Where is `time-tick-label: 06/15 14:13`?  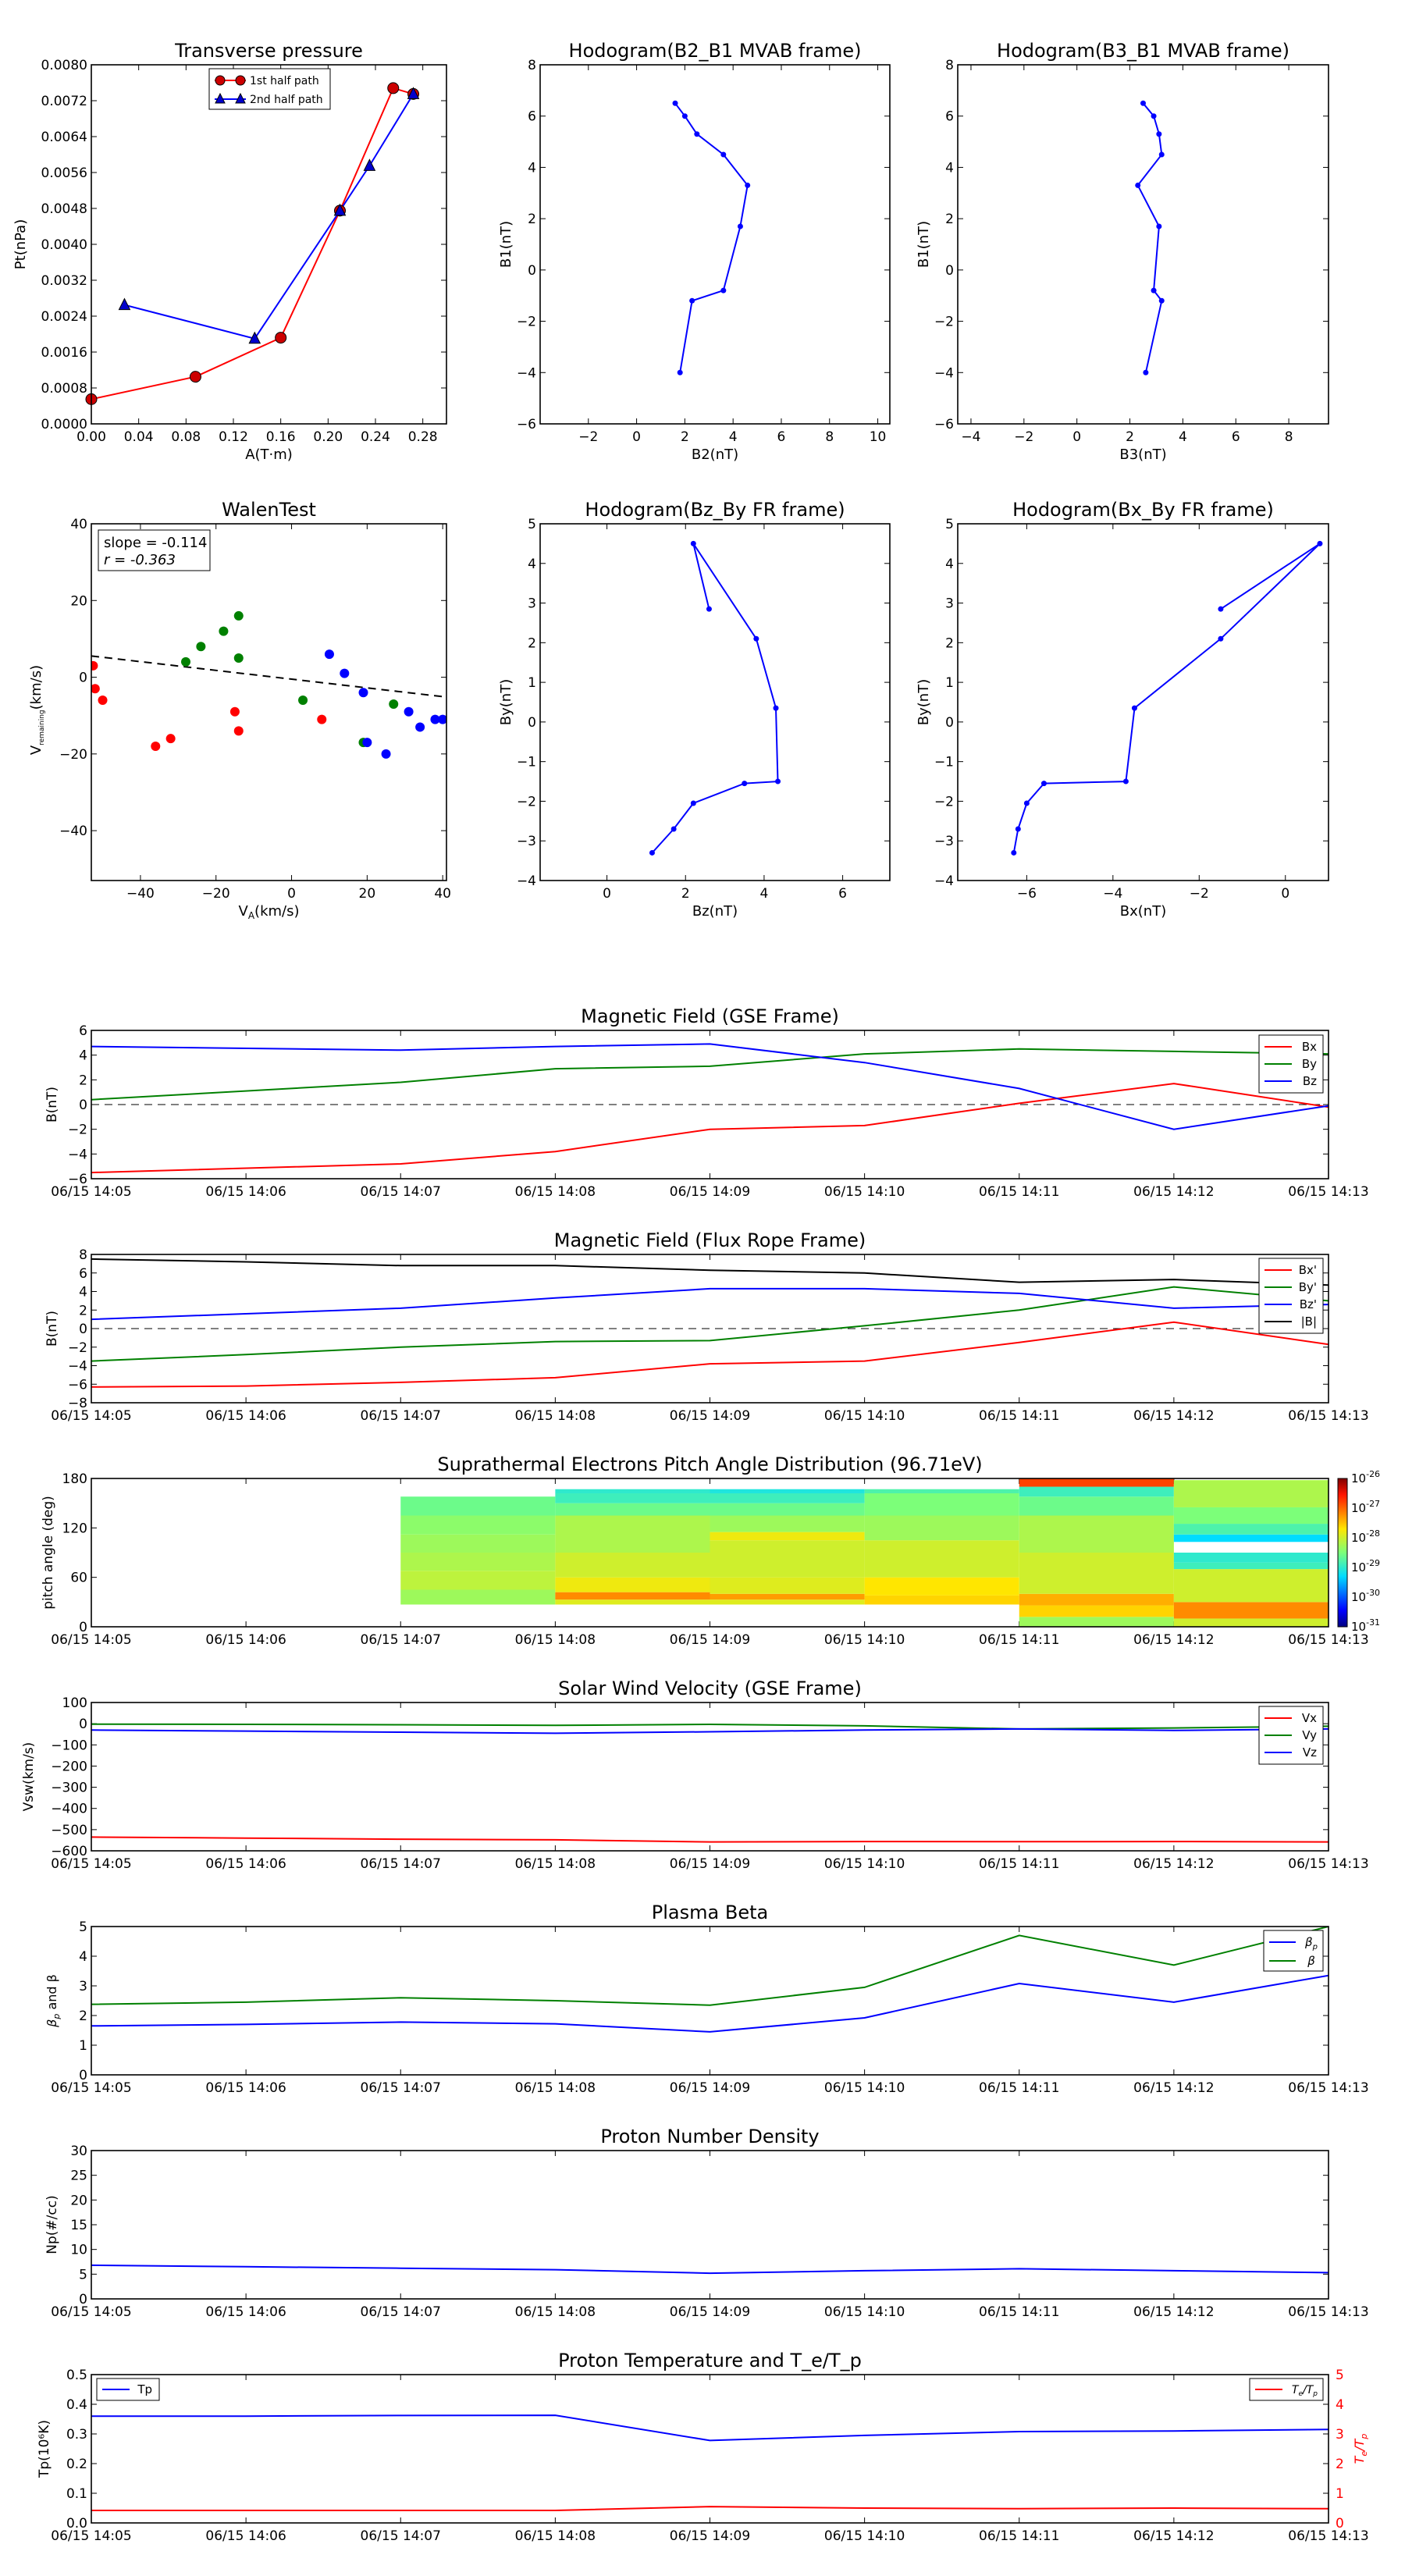 time-tick-label: 06/15 14:13 is located at coordinates (1328, 1640).